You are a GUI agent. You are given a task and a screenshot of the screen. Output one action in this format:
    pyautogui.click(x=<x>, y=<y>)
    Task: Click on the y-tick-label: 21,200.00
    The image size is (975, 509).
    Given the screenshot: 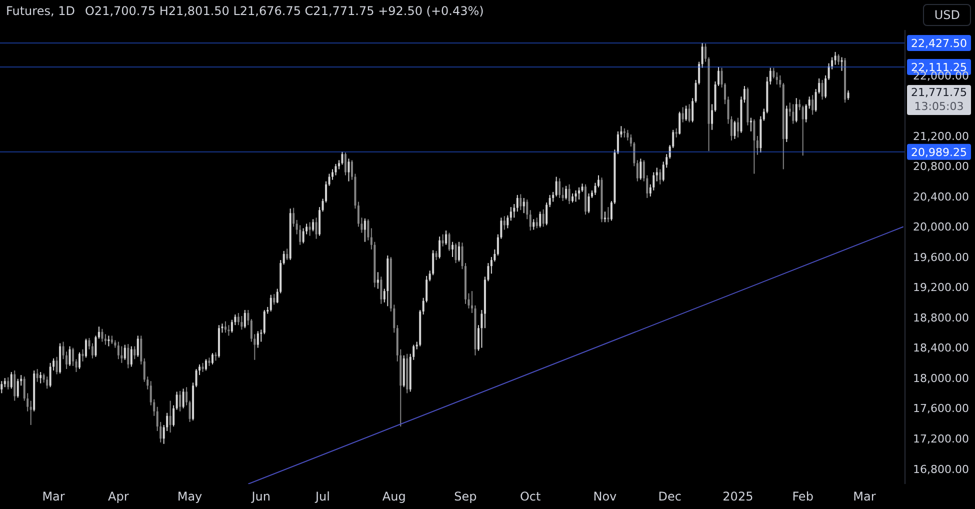 What is the action you would take?
    pyautogui.click(x=941, y=136)
    